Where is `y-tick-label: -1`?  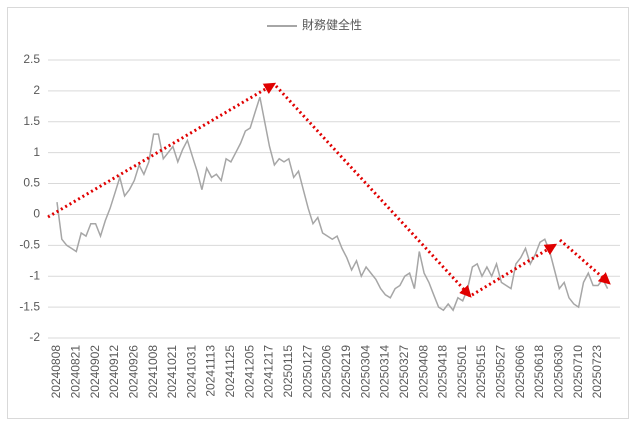 y-tick-label: -1 is located at coordinates (34, 275).